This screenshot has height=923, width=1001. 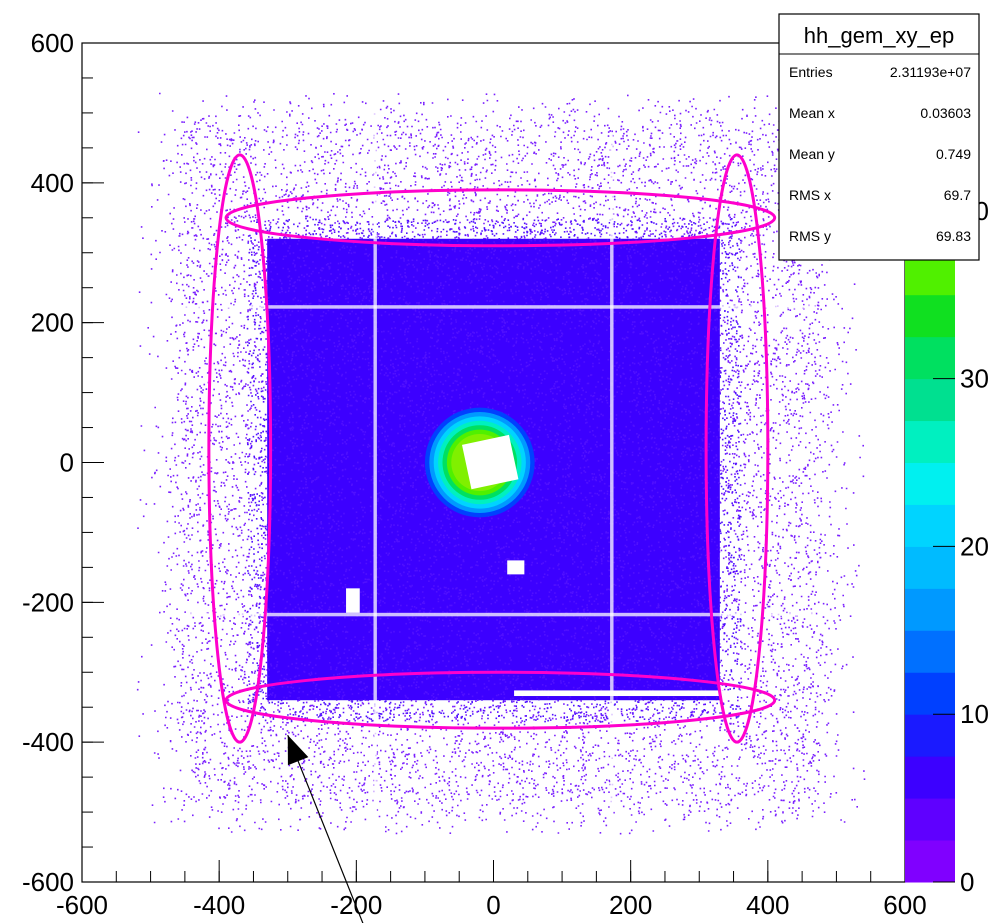 I want to click on x-tick-label: -400, so click(x=219, y=905).